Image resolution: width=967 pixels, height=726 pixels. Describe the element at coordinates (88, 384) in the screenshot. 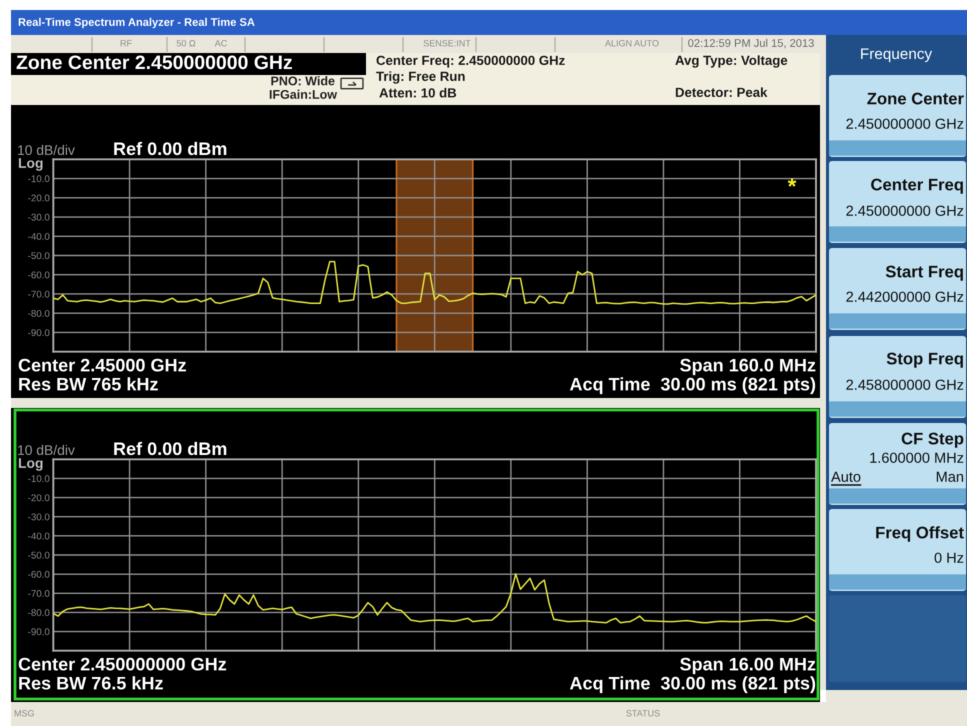

I see `text: Res BW 765 kHz` at that location.